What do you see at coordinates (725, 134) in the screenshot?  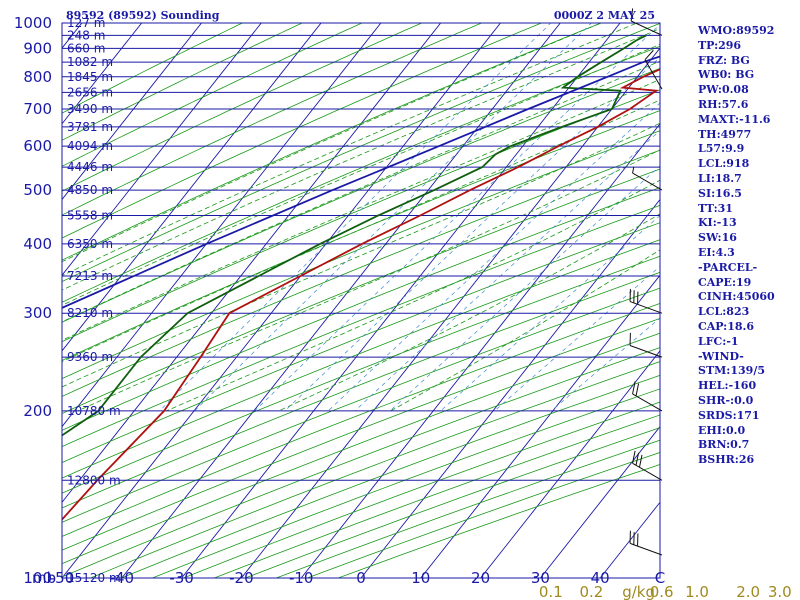 I see `index-item: TH:4977` at bounding box center [725, 134].